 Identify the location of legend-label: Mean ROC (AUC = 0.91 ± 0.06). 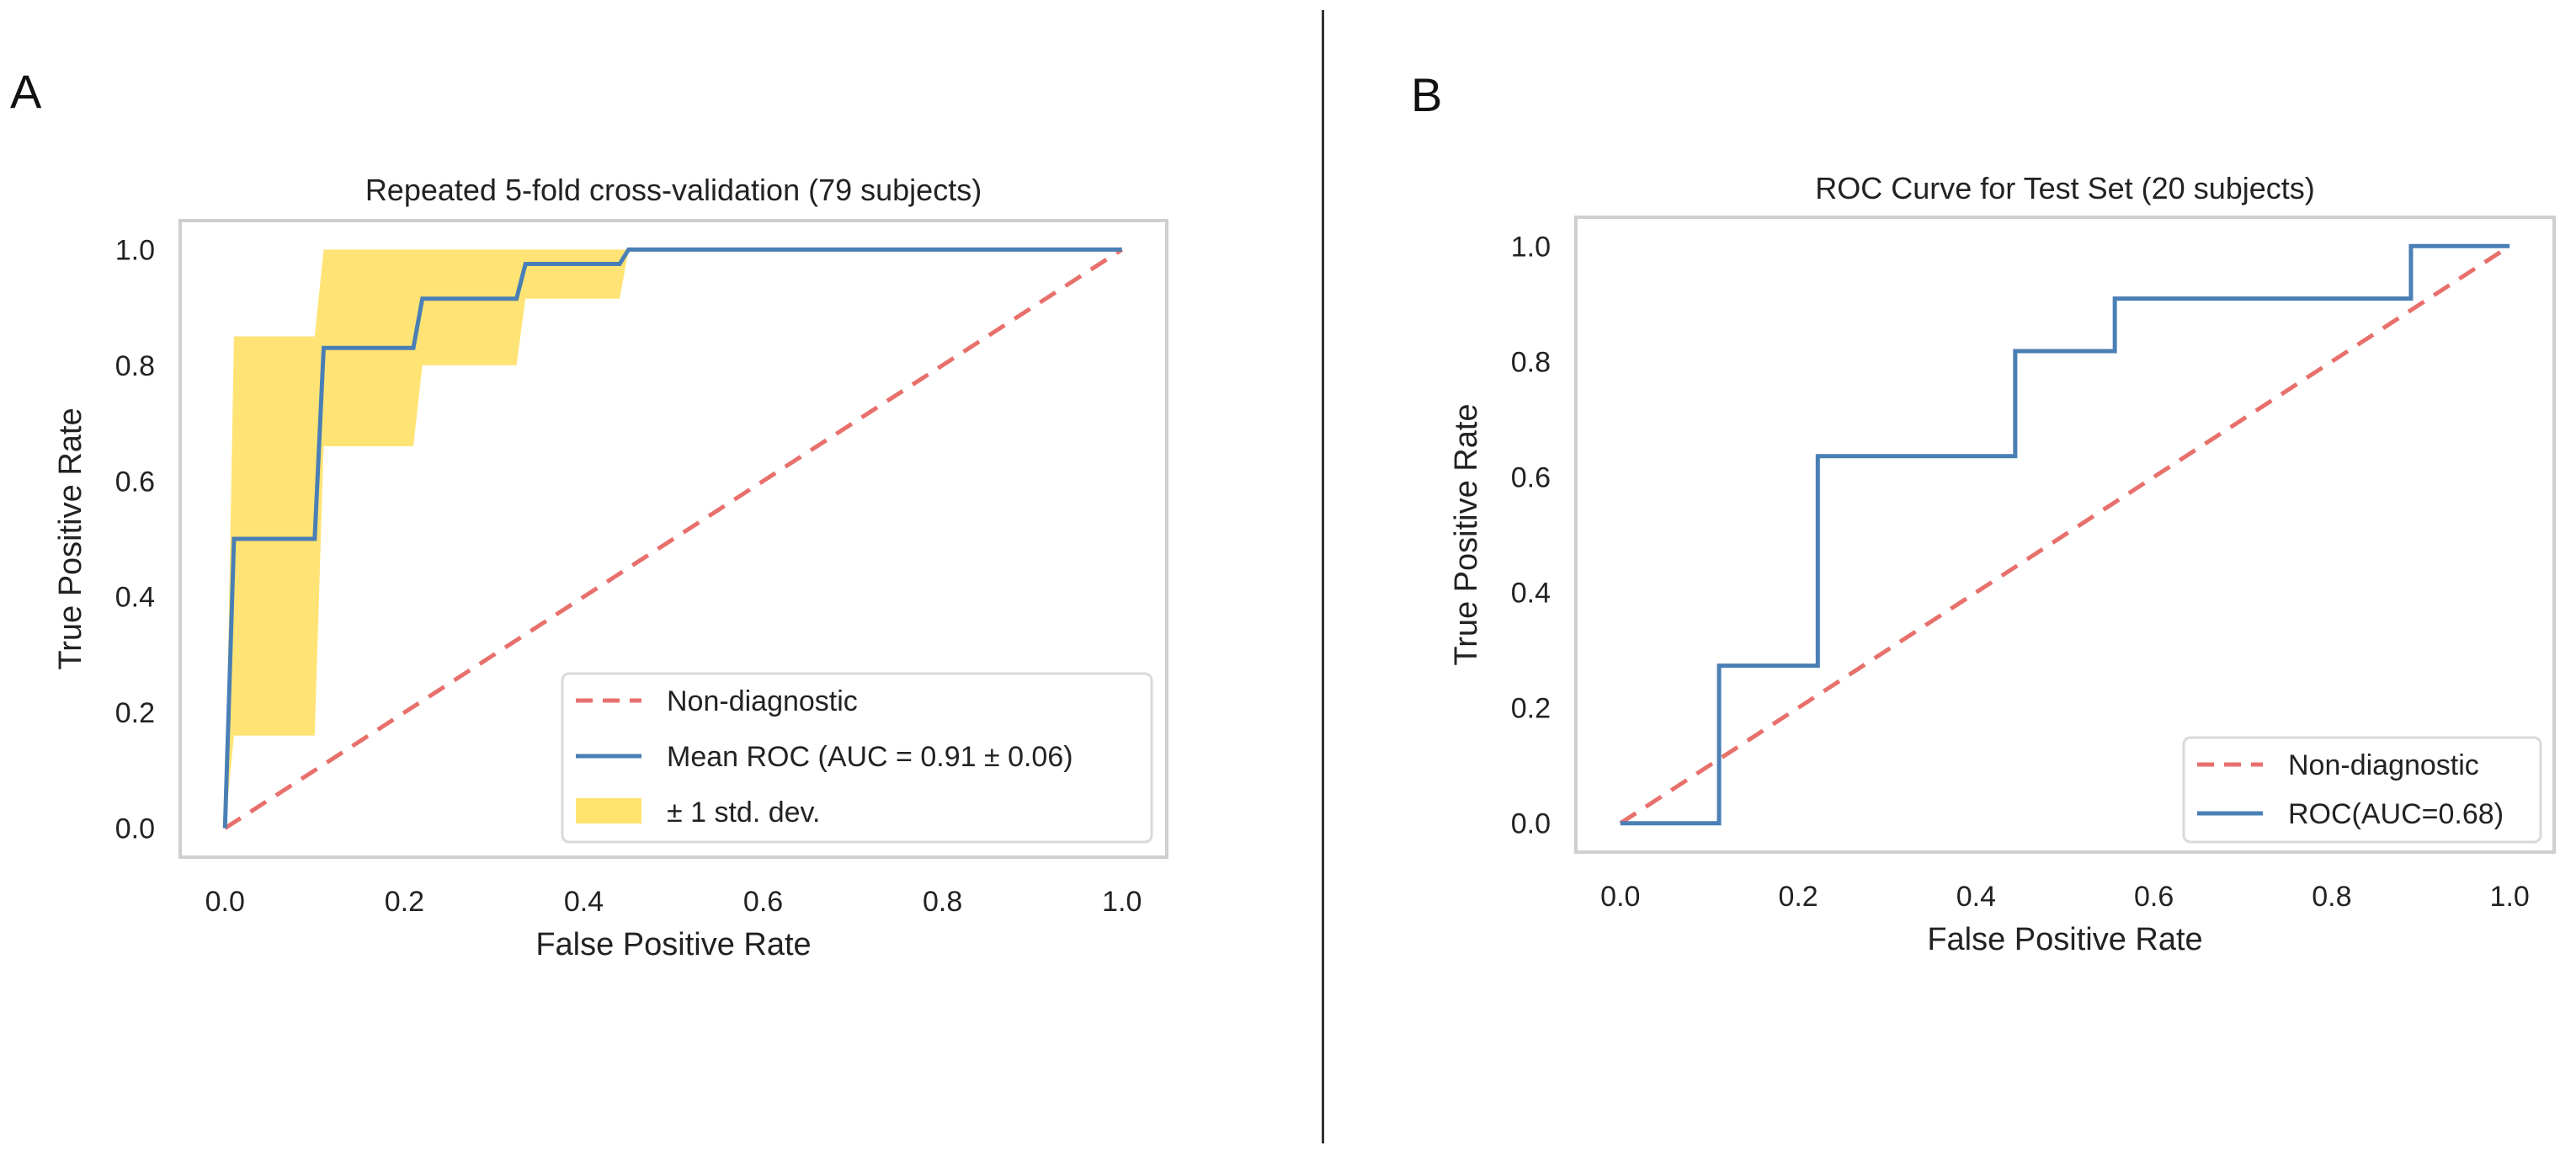
(870, 757).